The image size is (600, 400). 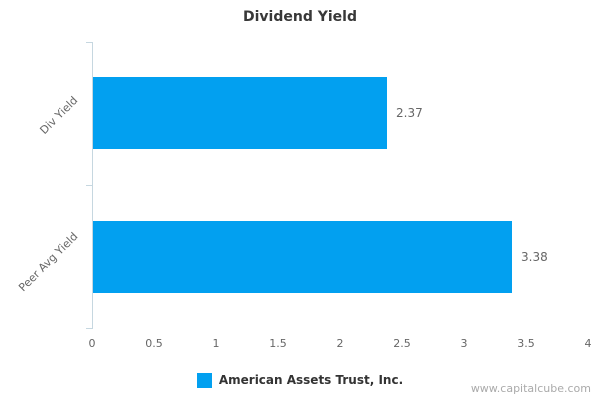 What do you see at coordinates (464, 343) in the screenshot?
I see `x-tick-label: 3` at bounding box center [464, 343].